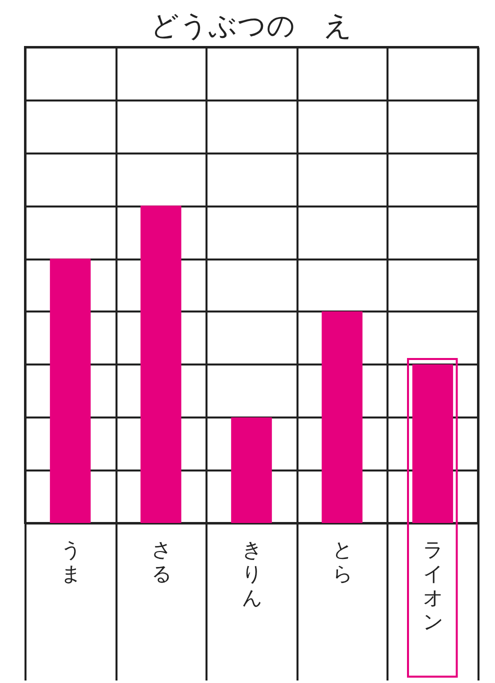 This screenshot has height=683, width=495. Describe the element at coordinates (161, 562) in the screenshot. I see `x-tick-label: さる` at that location.